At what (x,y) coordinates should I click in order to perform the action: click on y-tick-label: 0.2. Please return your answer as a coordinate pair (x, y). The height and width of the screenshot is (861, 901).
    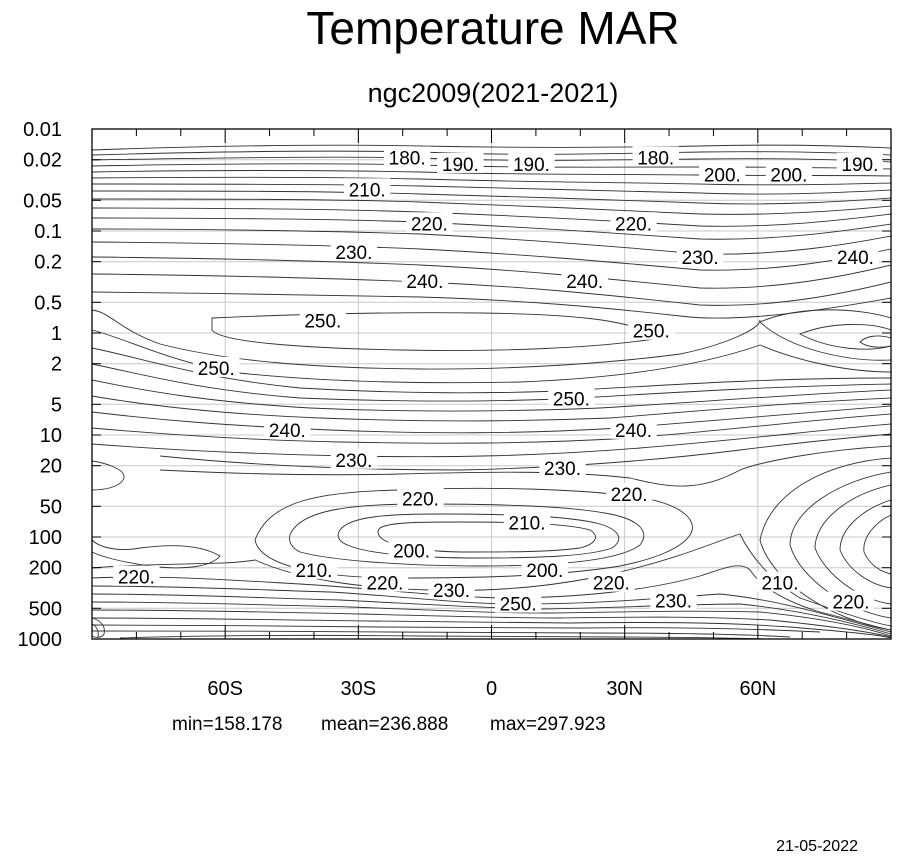
    Looking at the image, I should click on (48, 263).